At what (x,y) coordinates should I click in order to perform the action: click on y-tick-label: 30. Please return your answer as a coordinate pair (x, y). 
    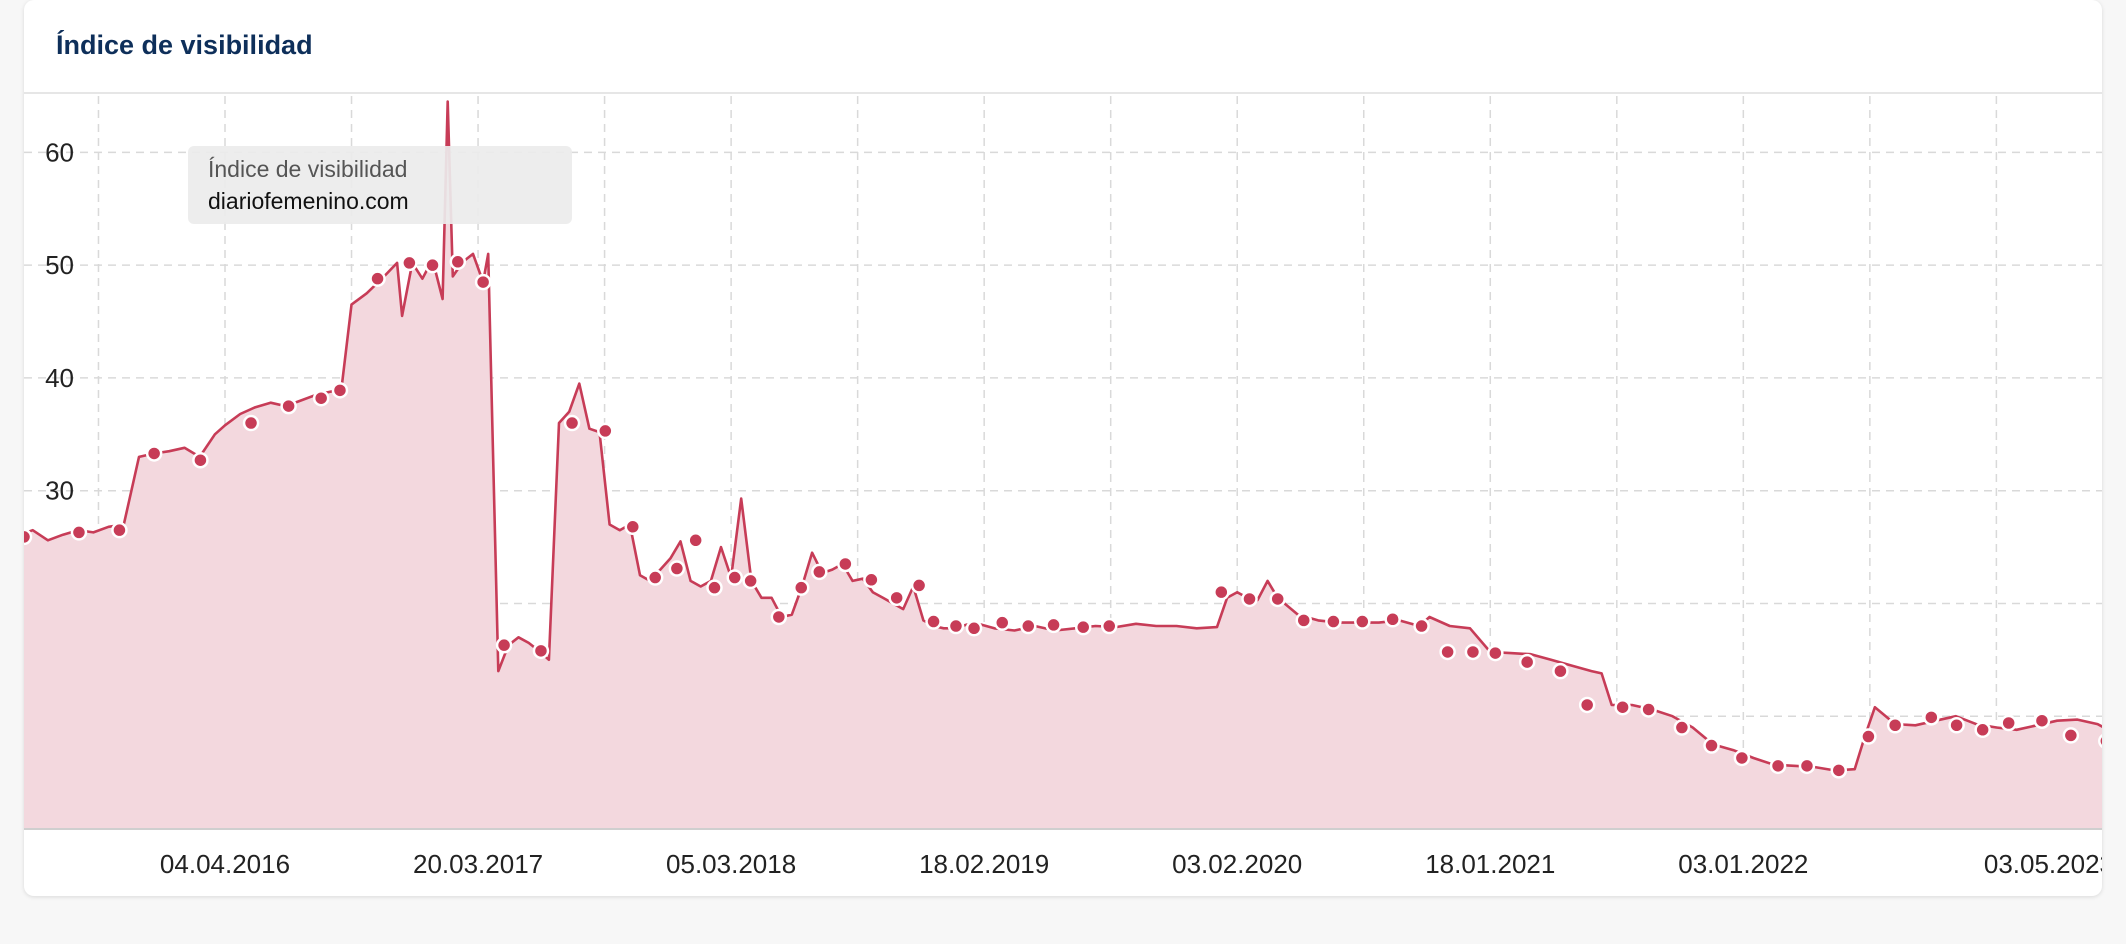
    Looking at the image, I should click on (59, 491).